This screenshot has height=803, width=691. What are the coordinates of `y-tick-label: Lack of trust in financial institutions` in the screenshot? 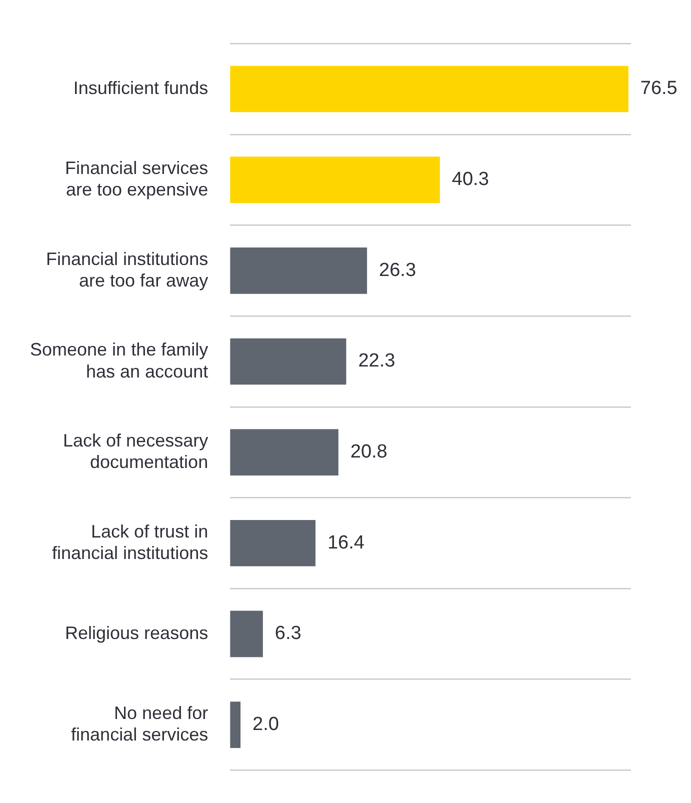 It's located at (130, 542).